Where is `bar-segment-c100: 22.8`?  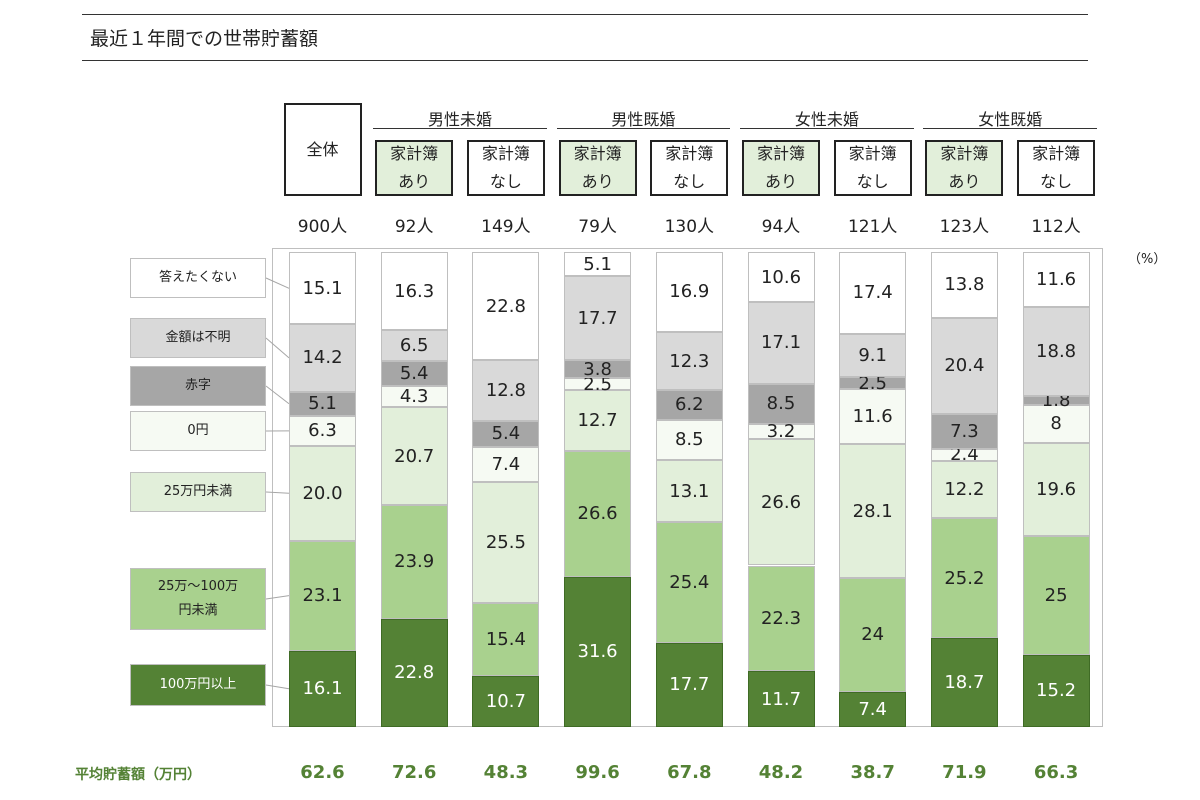 bar-segment-c100: 22.8 is located at coordinates (414, 672).